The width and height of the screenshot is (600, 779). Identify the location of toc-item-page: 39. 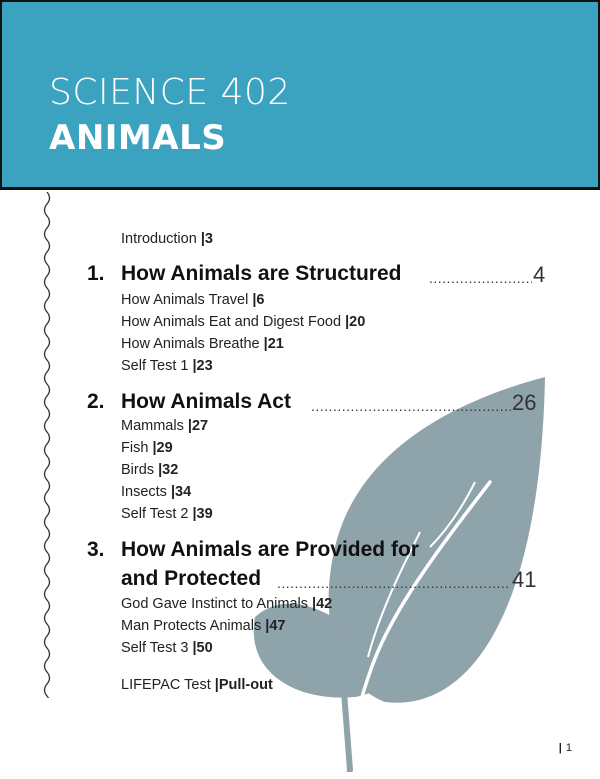
(204, 514).